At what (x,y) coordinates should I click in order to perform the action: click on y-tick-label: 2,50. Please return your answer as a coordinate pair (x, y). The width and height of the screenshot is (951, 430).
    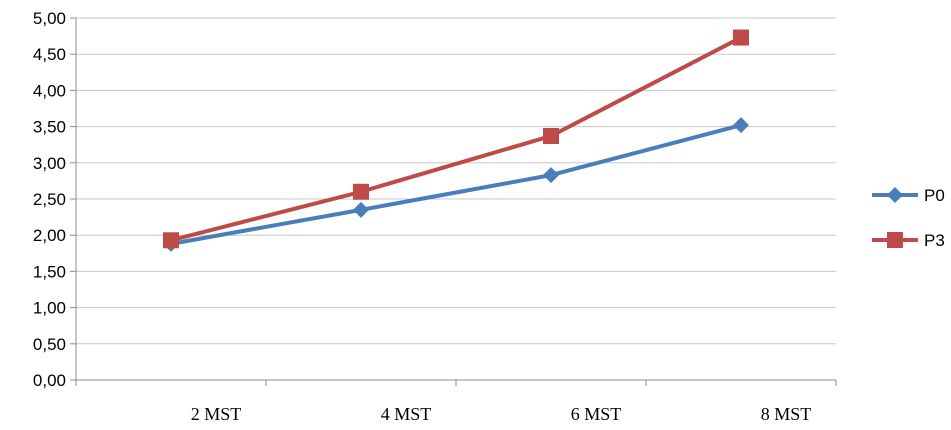
    Looking at the image, I should click on (49, 199).